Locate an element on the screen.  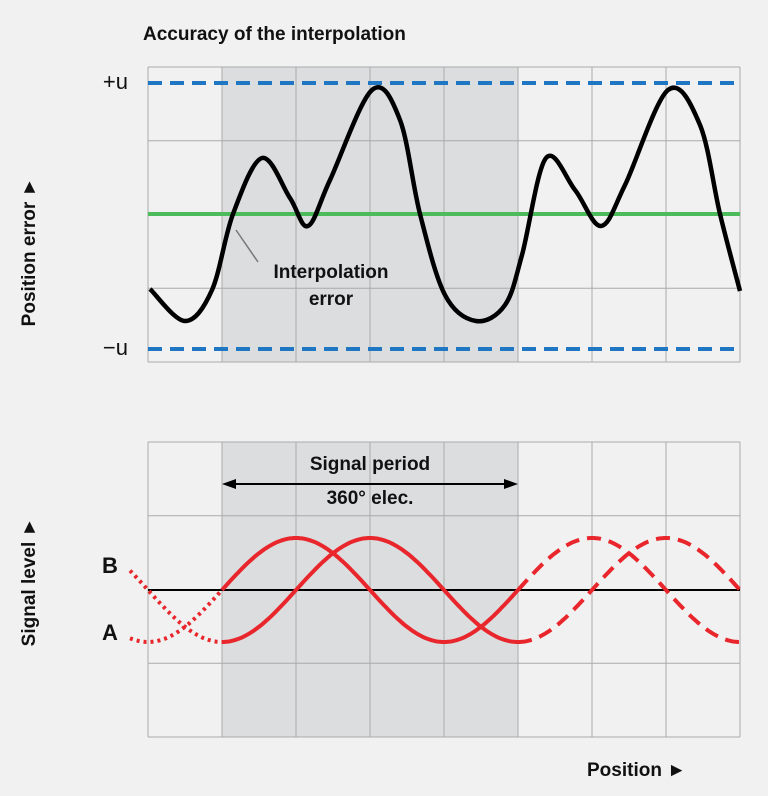
signal-dashed is located at coordinates (630, 590).